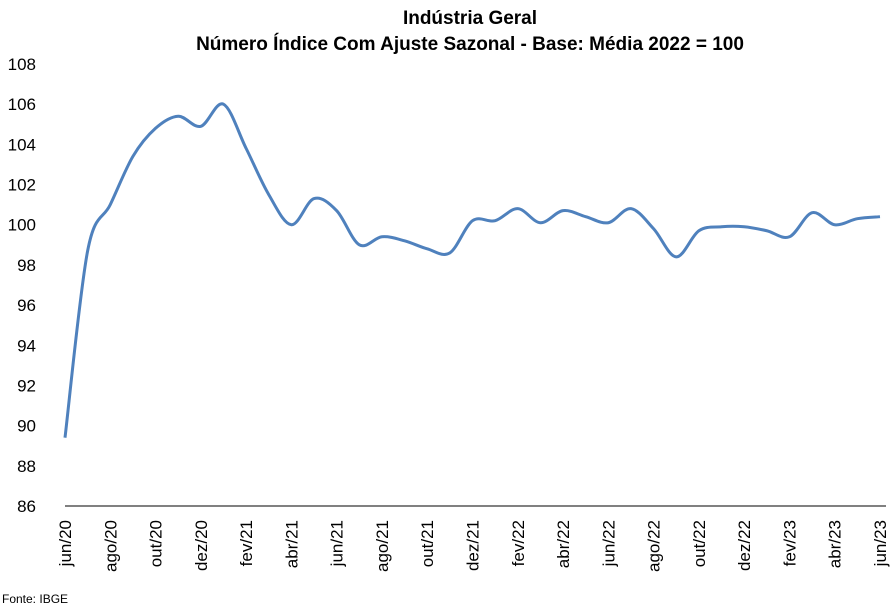 The height and width of the screenshot is (615, 893). What do you see at coordinates (22, 144) in the screenshot?
I see `y-tick-label: 104` at bounding box center [22, 144].